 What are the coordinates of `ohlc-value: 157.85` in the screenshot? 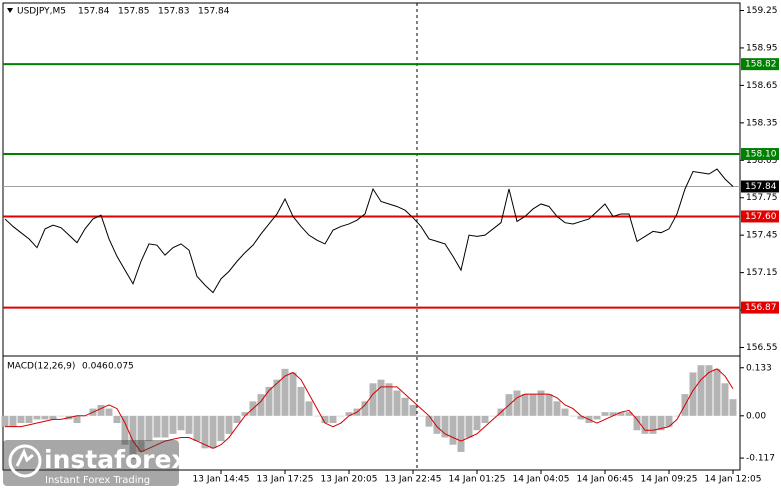 It's located at (134, 12).